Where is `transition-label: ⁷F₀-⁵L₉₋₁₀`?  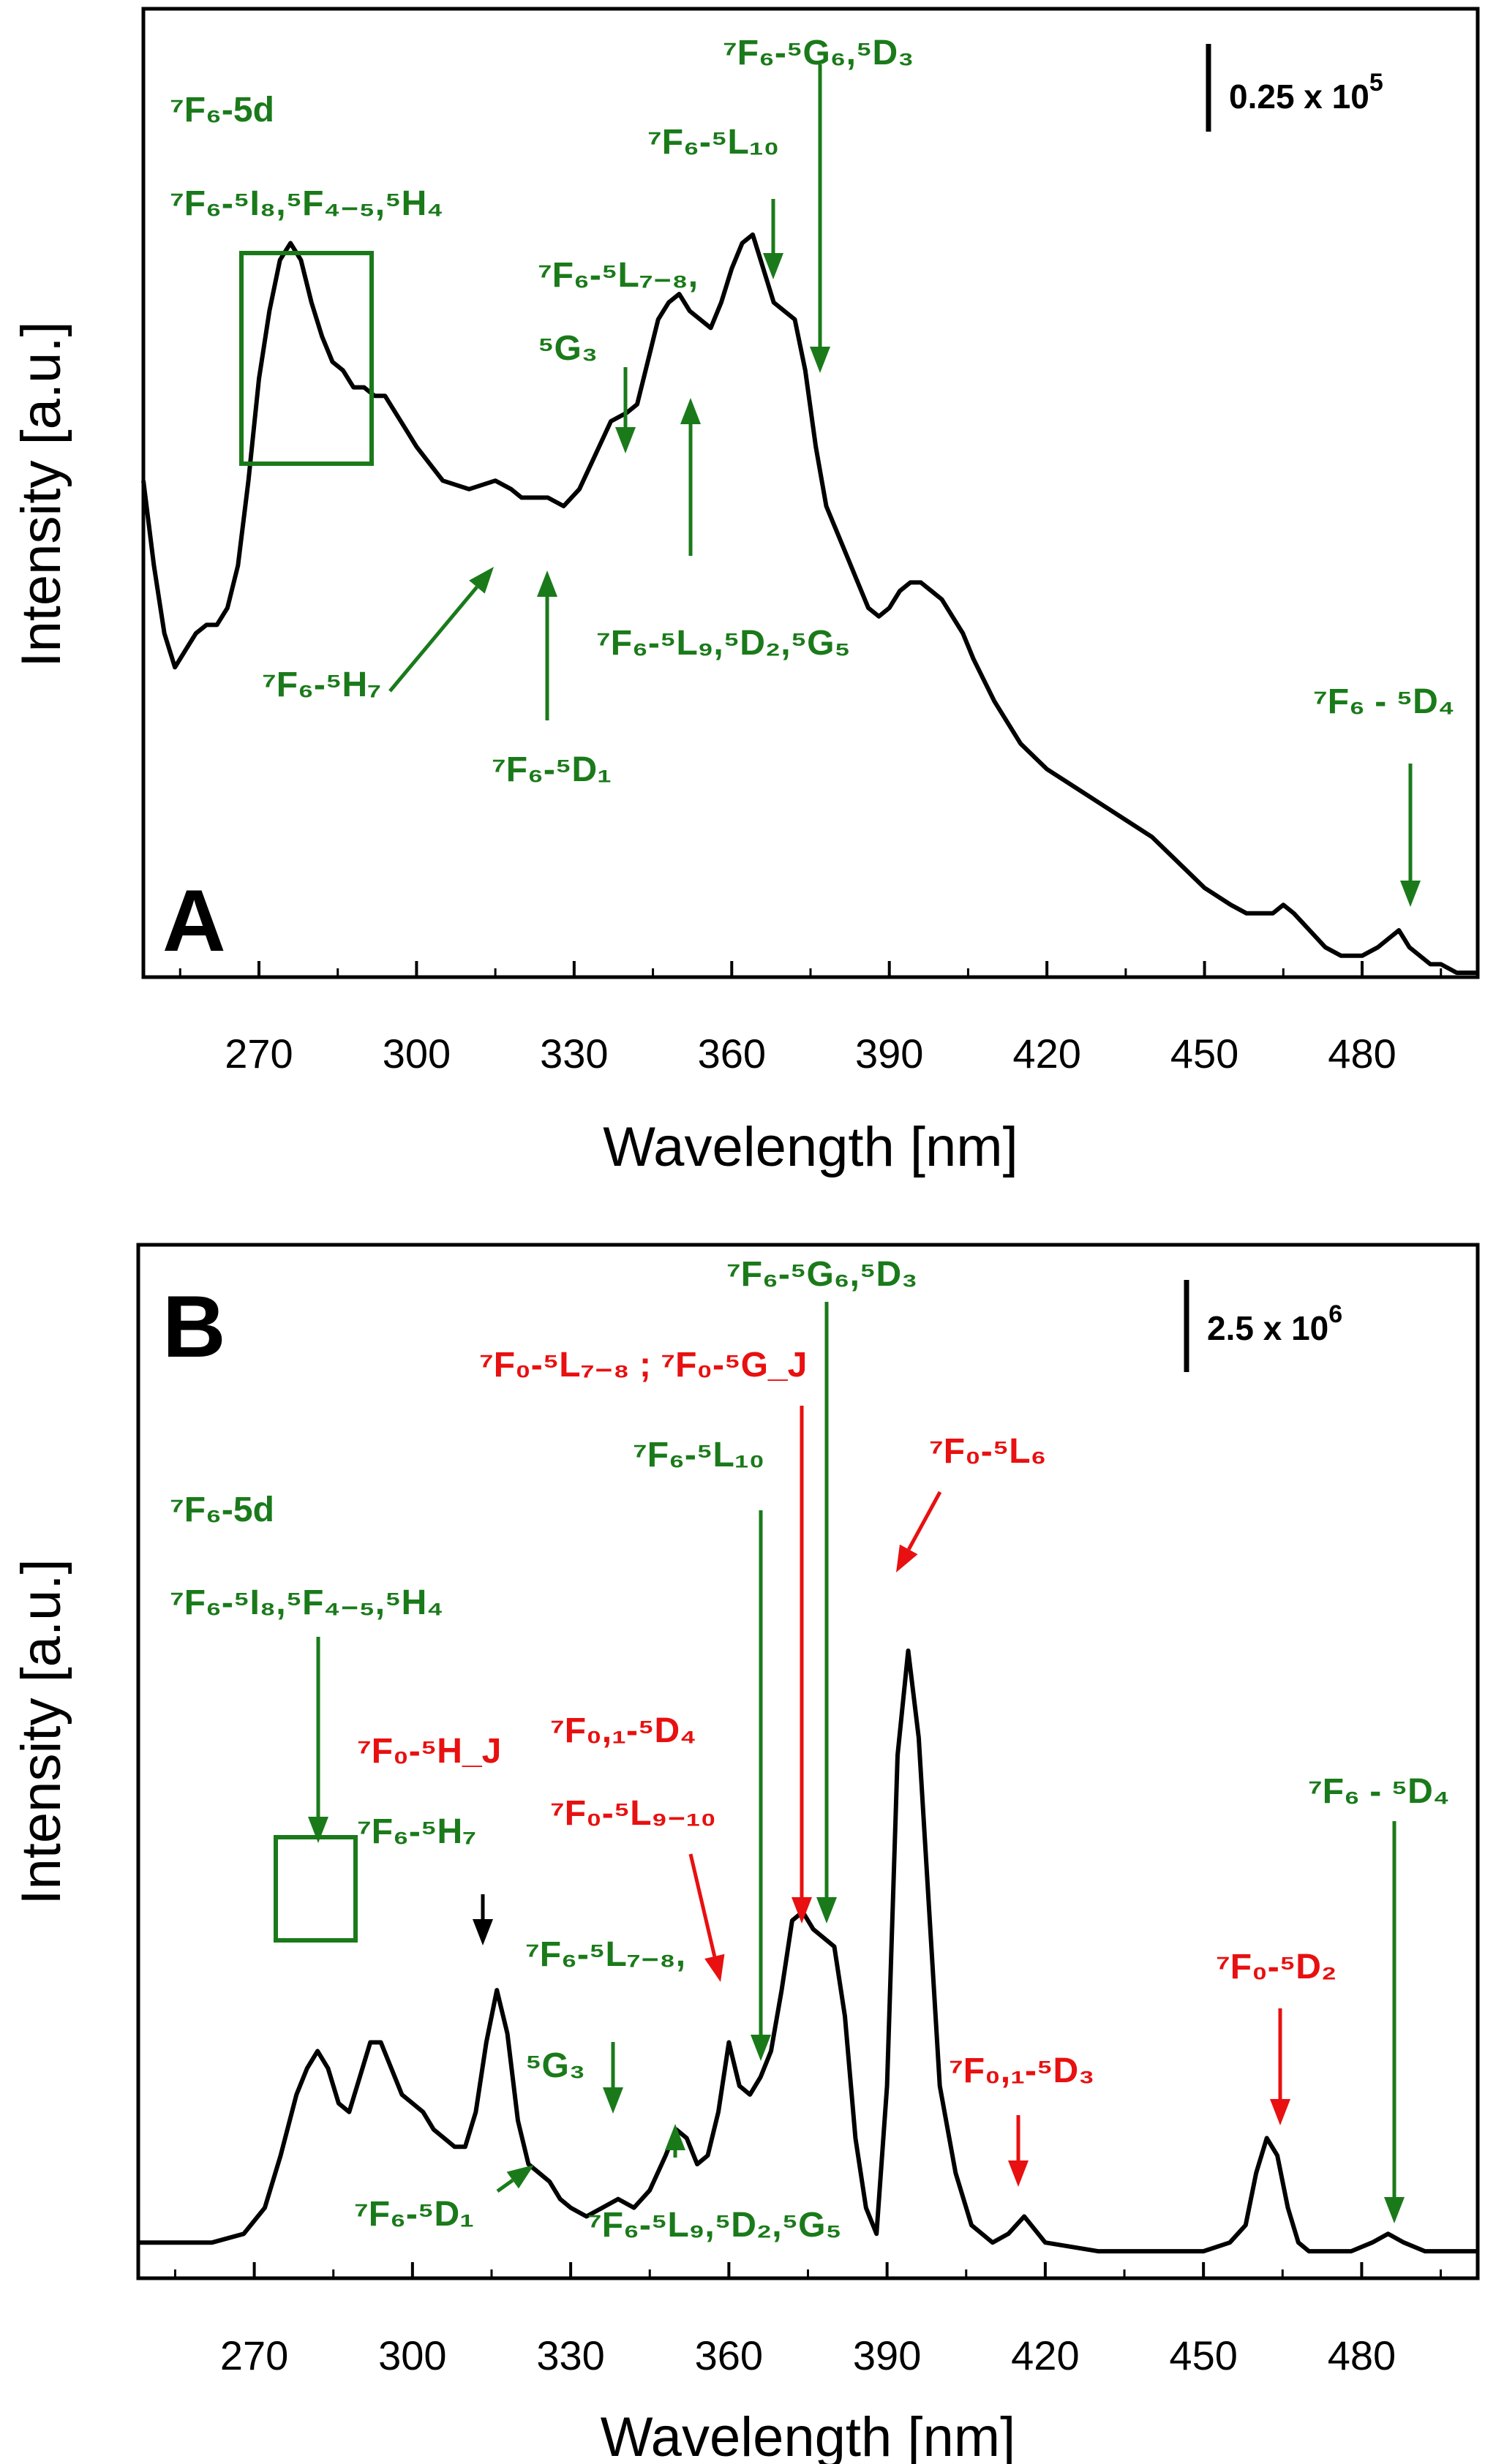
transition-label: ⁷F₀-⁵L₉₋₁₀ is located at coordinates (633, 1814).